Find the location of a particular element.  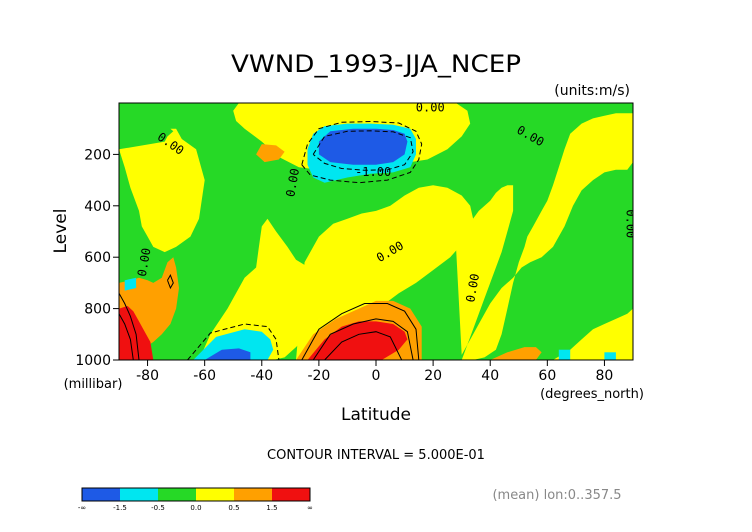

x-units-label: (degrees_north) is located at coordinates (592, 394).